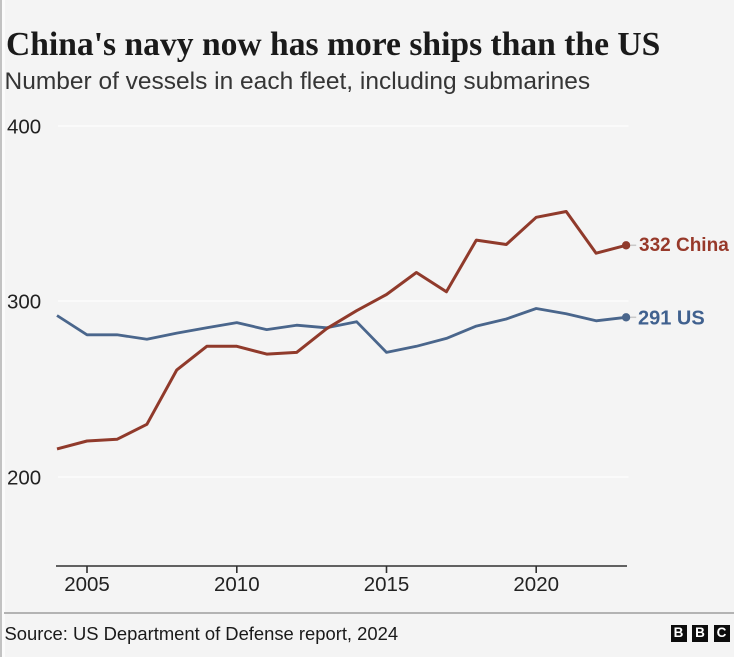 The width and height of the screenshot is (734, 657). I want to click on svg-text: 300, so click(24, 301).